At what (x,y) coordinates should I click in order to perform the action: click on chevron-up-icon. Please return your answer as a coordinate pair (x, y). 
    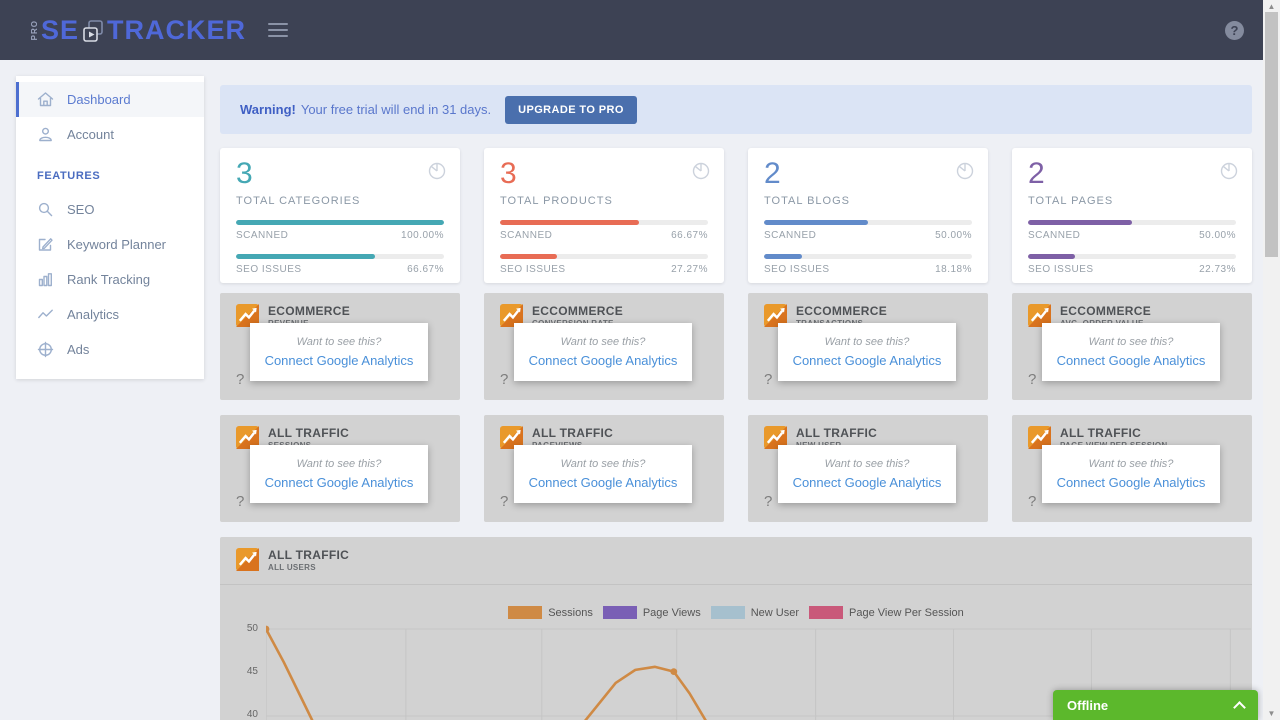
    Looking at the image, I should click on (1239, 707).